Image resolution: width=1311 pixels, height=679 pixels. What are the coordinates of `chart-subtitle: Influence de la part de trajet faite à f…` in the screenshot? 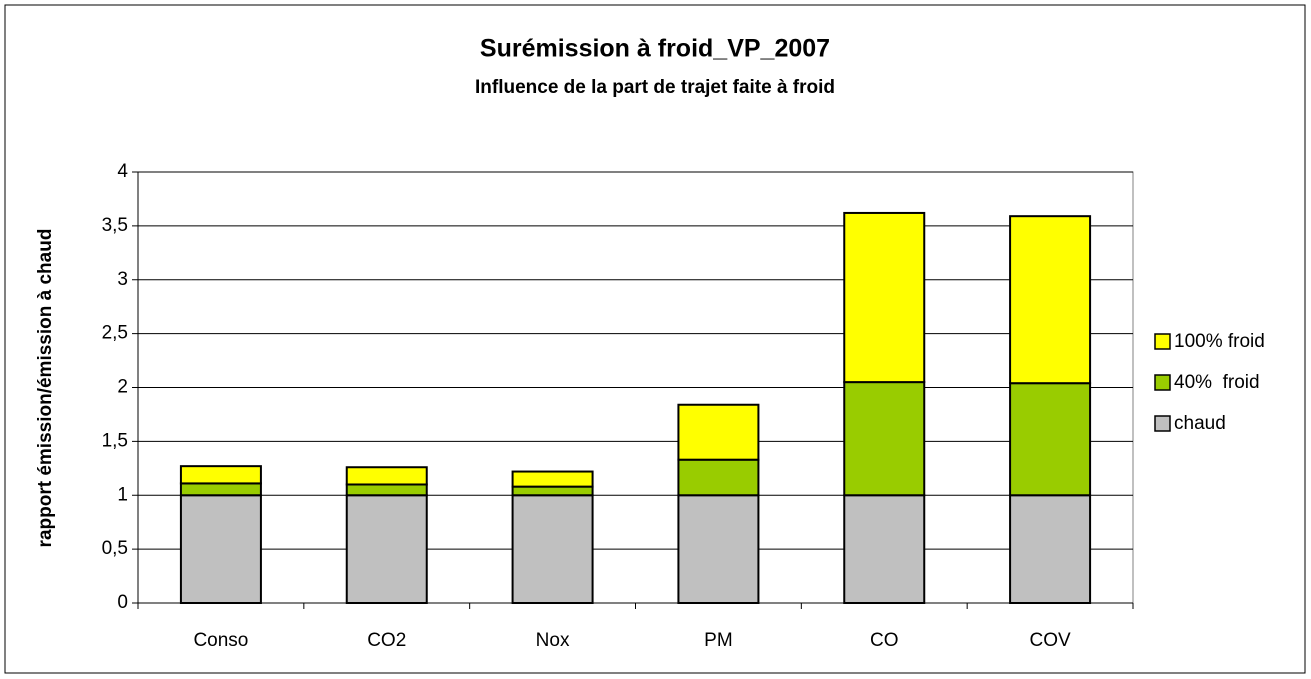 It's located at (655, 87).